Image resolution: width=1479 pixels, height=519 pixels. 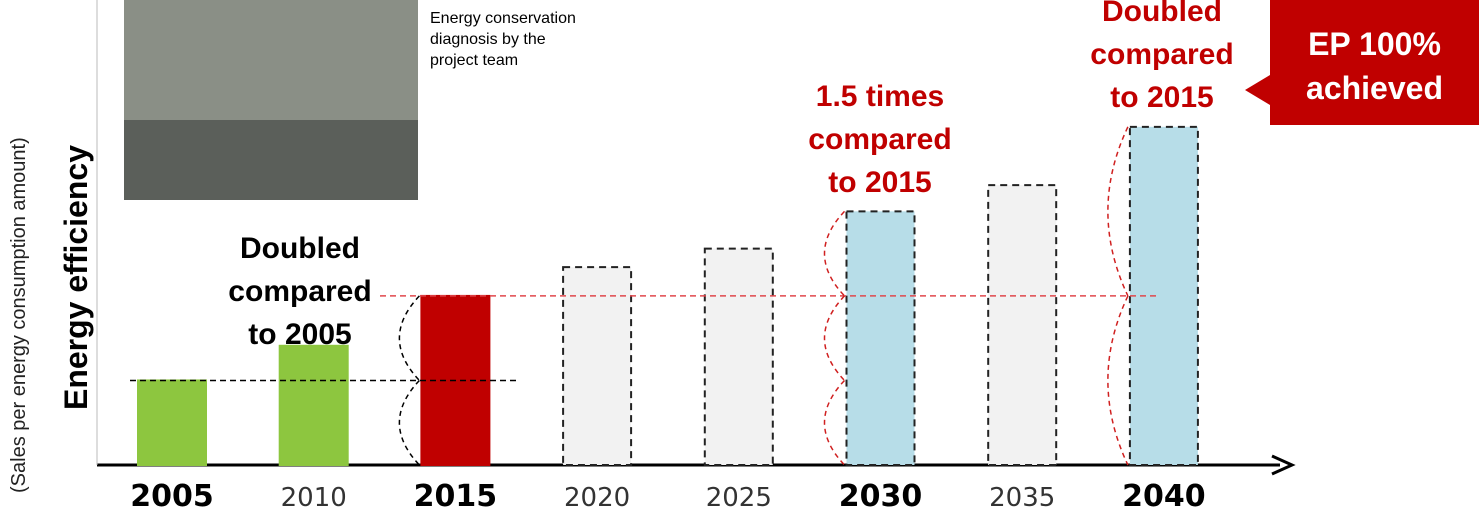 What do you see at coordinates (880, 139) in the screenshot?
I see `annotation: 1.5 times compared to 2015` at bounding box center [880, 139].